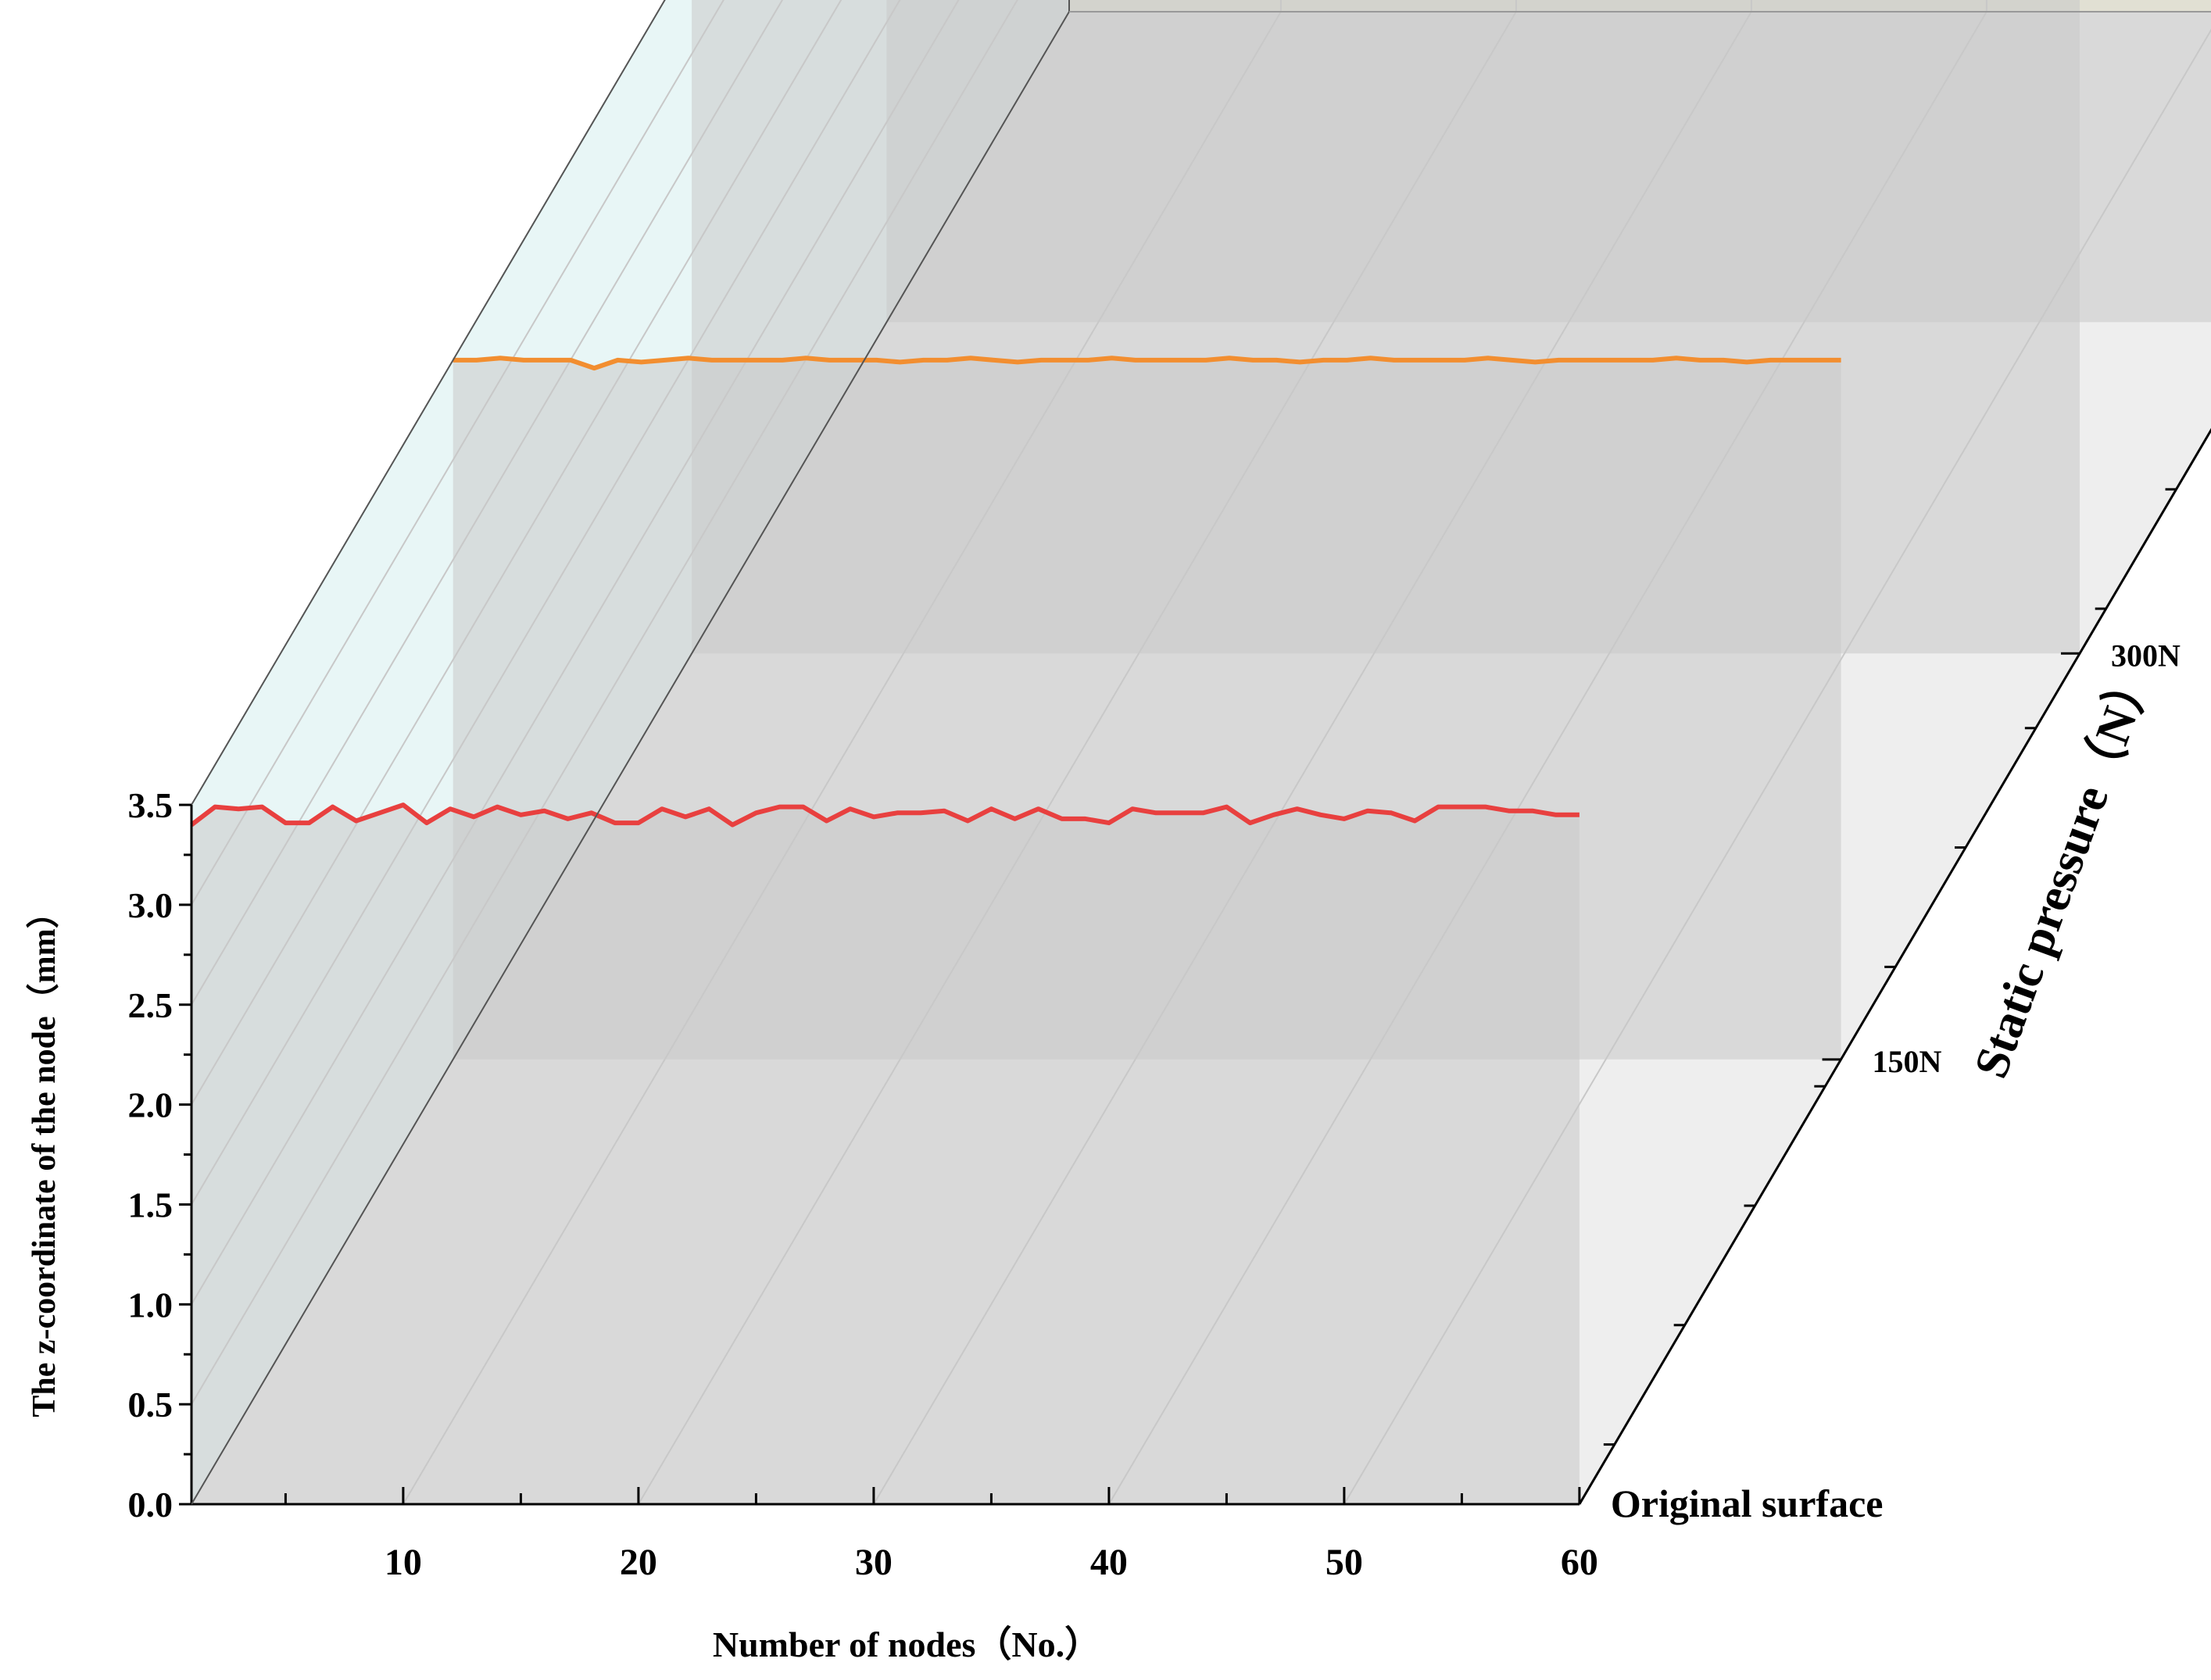  What do you see at coordinates (1109, 1562) in the screenshot?
I see `x-tick-label: 40` at bounding box center [1109, 1562].